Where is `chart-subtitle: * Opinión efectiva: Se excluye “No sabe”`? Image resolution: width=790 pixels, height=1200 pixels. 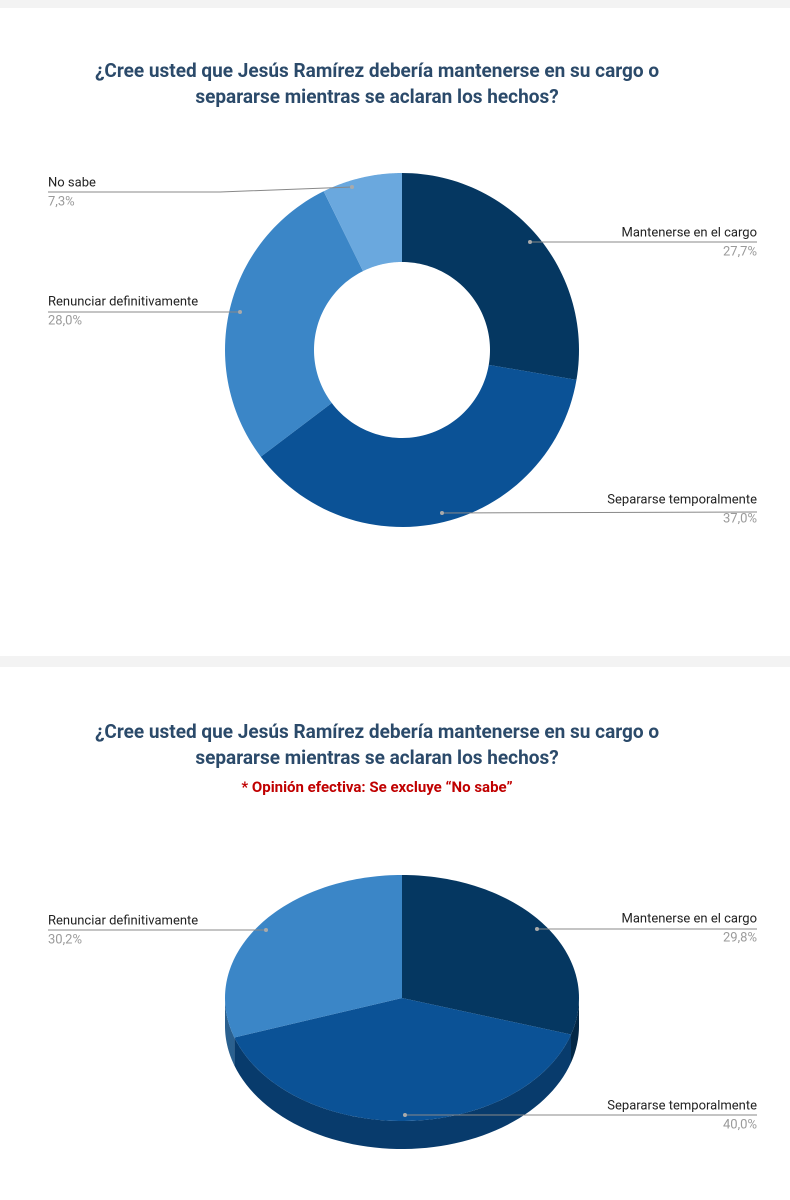
chart-subtitle: * Opinión efectiva: Se excluye “No sabe” is located at coordinates (376, 787).